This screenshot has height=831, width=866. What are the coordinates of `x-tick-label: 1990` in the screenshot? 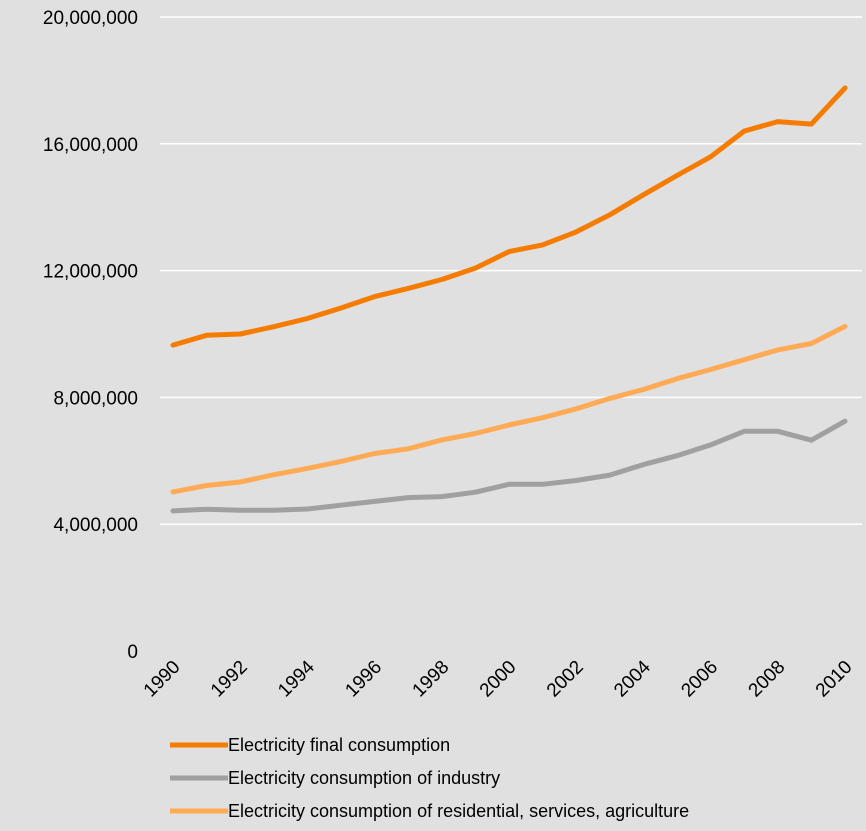 It's located at (162, 679).